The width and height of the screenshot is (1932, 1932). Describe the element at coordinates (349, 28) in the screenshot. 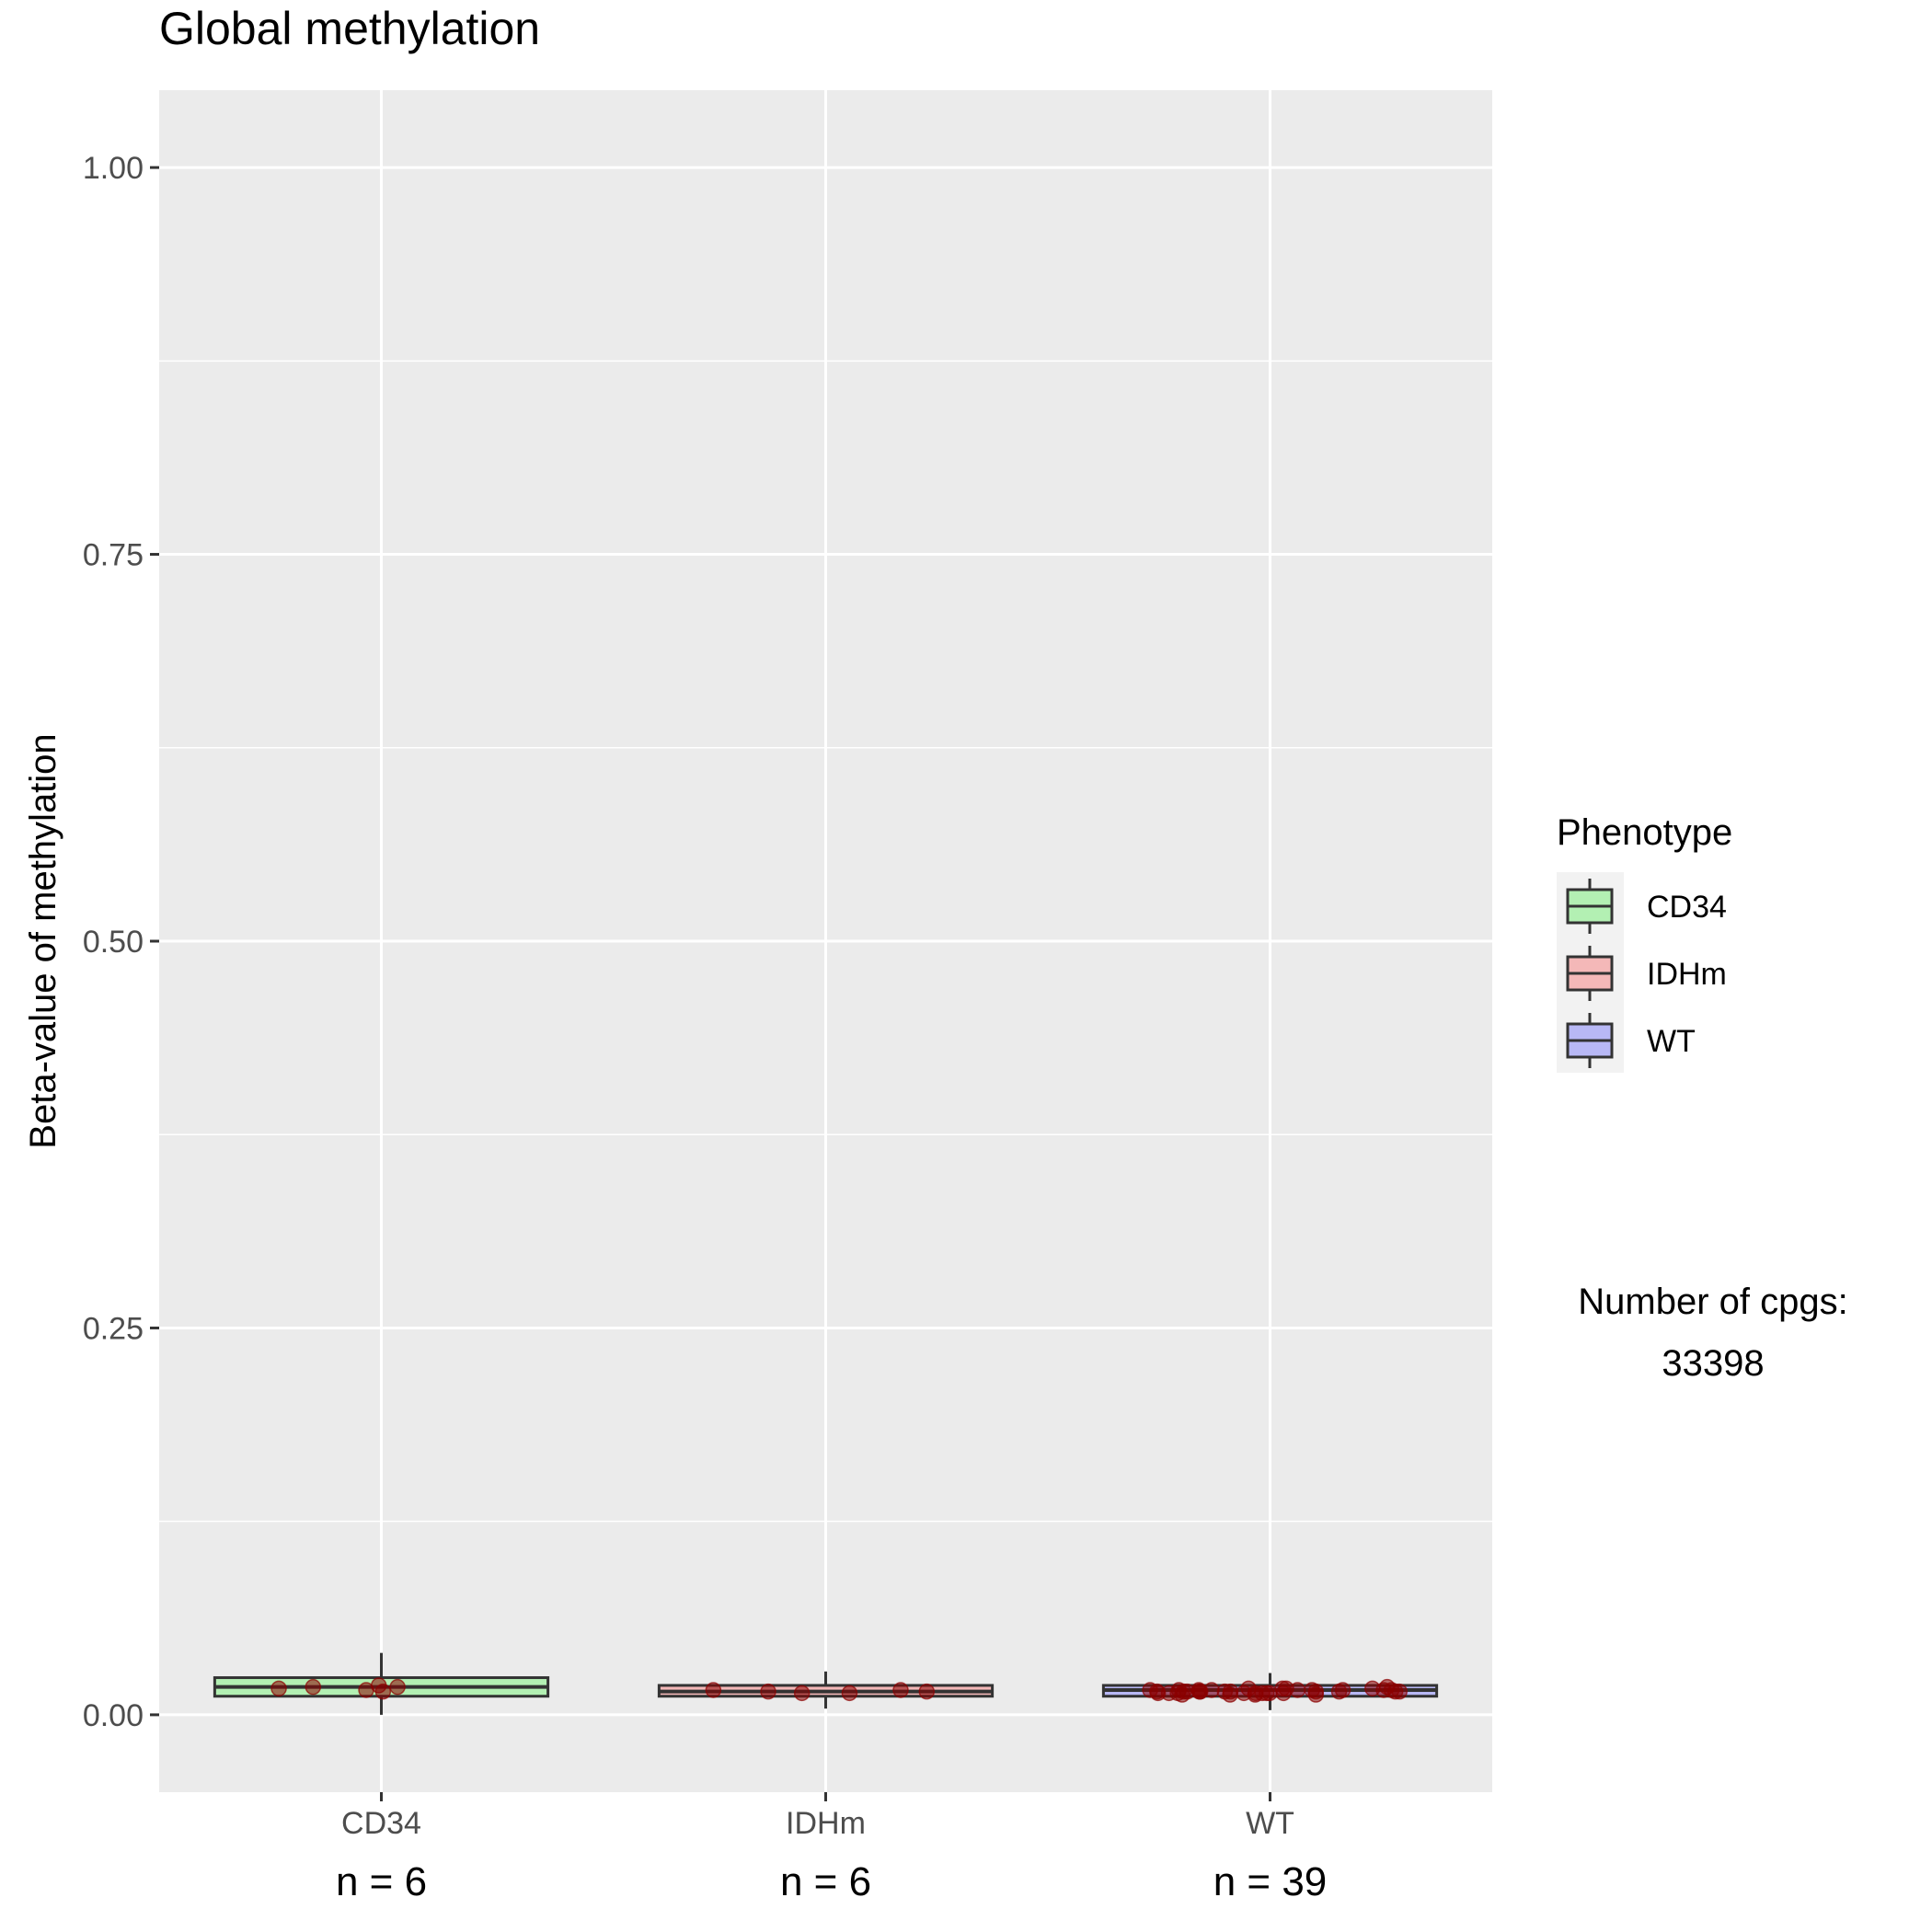

I see `chart-title: Global methylation` at that location.